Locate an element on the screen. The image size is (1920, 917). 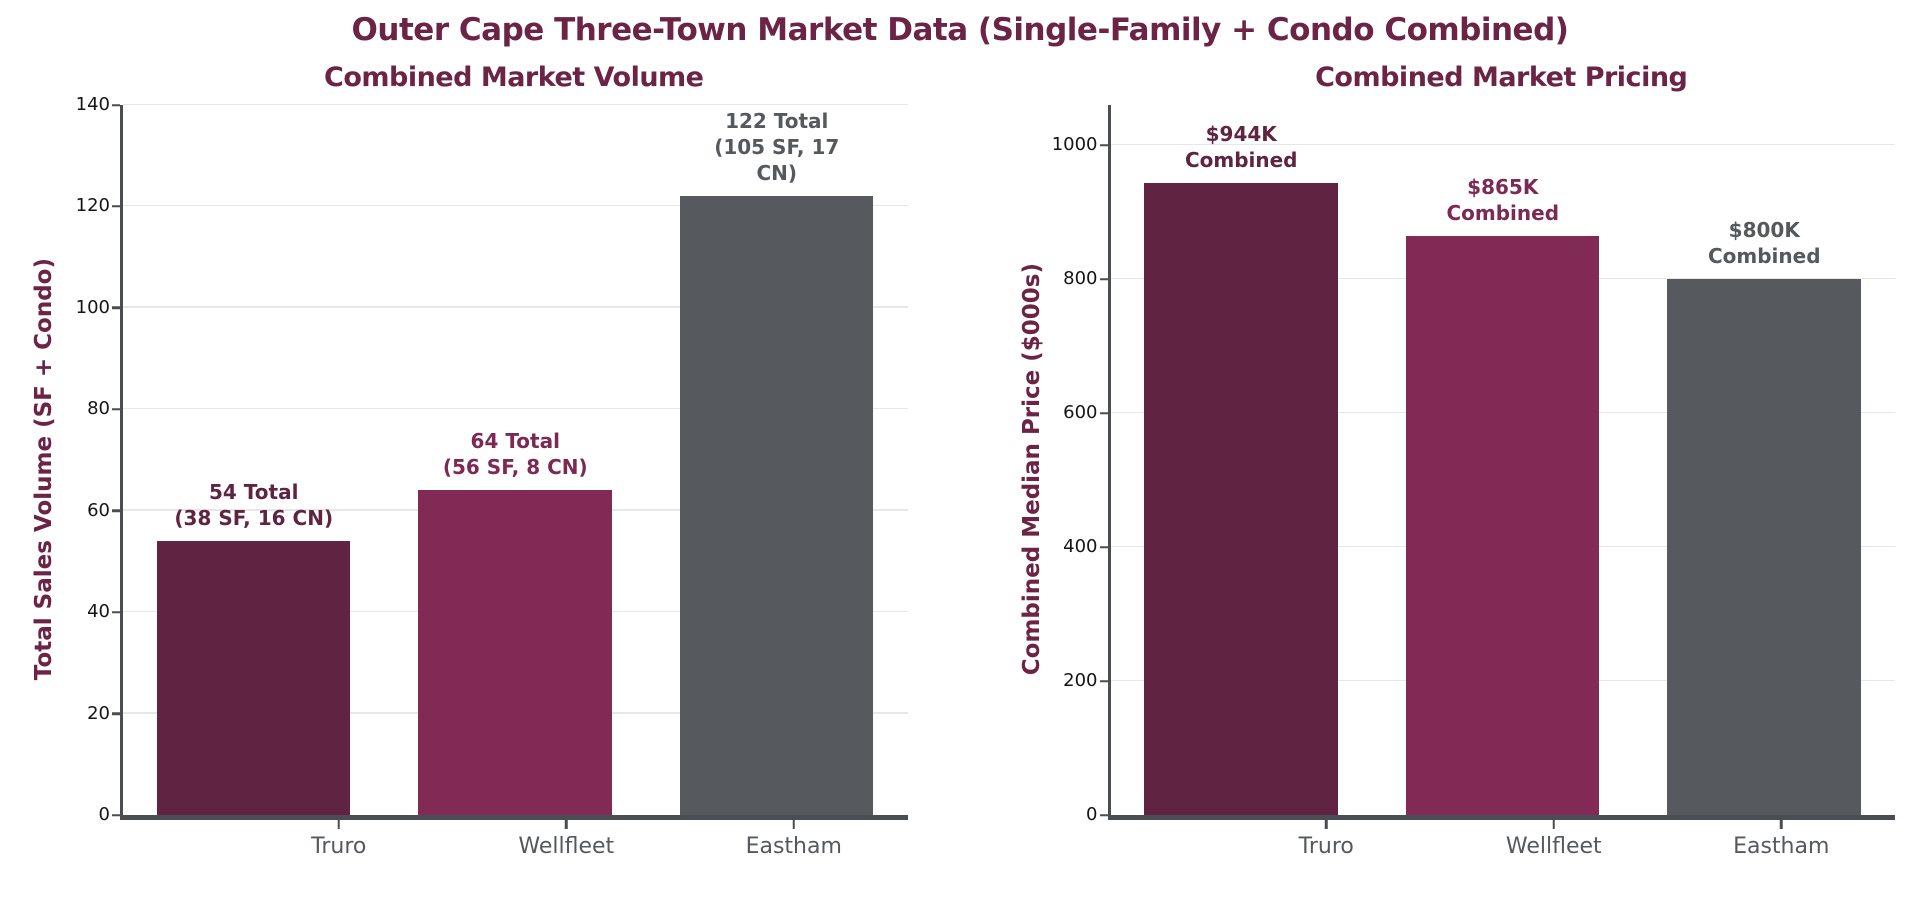
y-tick-label: 80 is located at coordinates (98, 409).